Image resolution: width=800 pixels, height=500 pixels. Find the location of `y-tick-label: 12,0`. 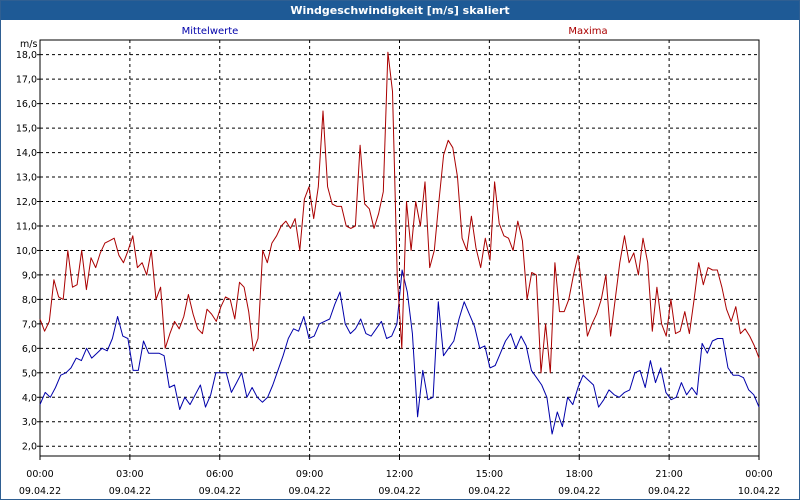

y-tick-label: 12,0 is located at coordinates (26, 202).